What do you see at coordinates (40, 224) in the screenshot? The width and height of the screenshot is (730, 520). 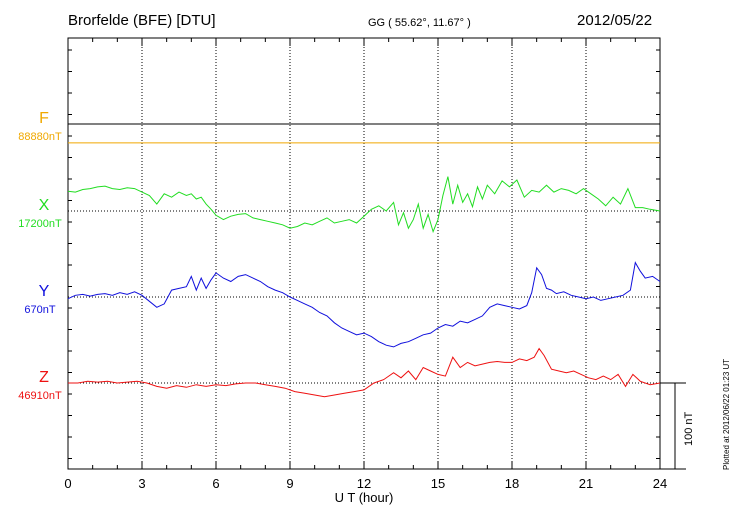 I see `series-baseline-label-X: 17200nT` at bounding box center [40, 224].